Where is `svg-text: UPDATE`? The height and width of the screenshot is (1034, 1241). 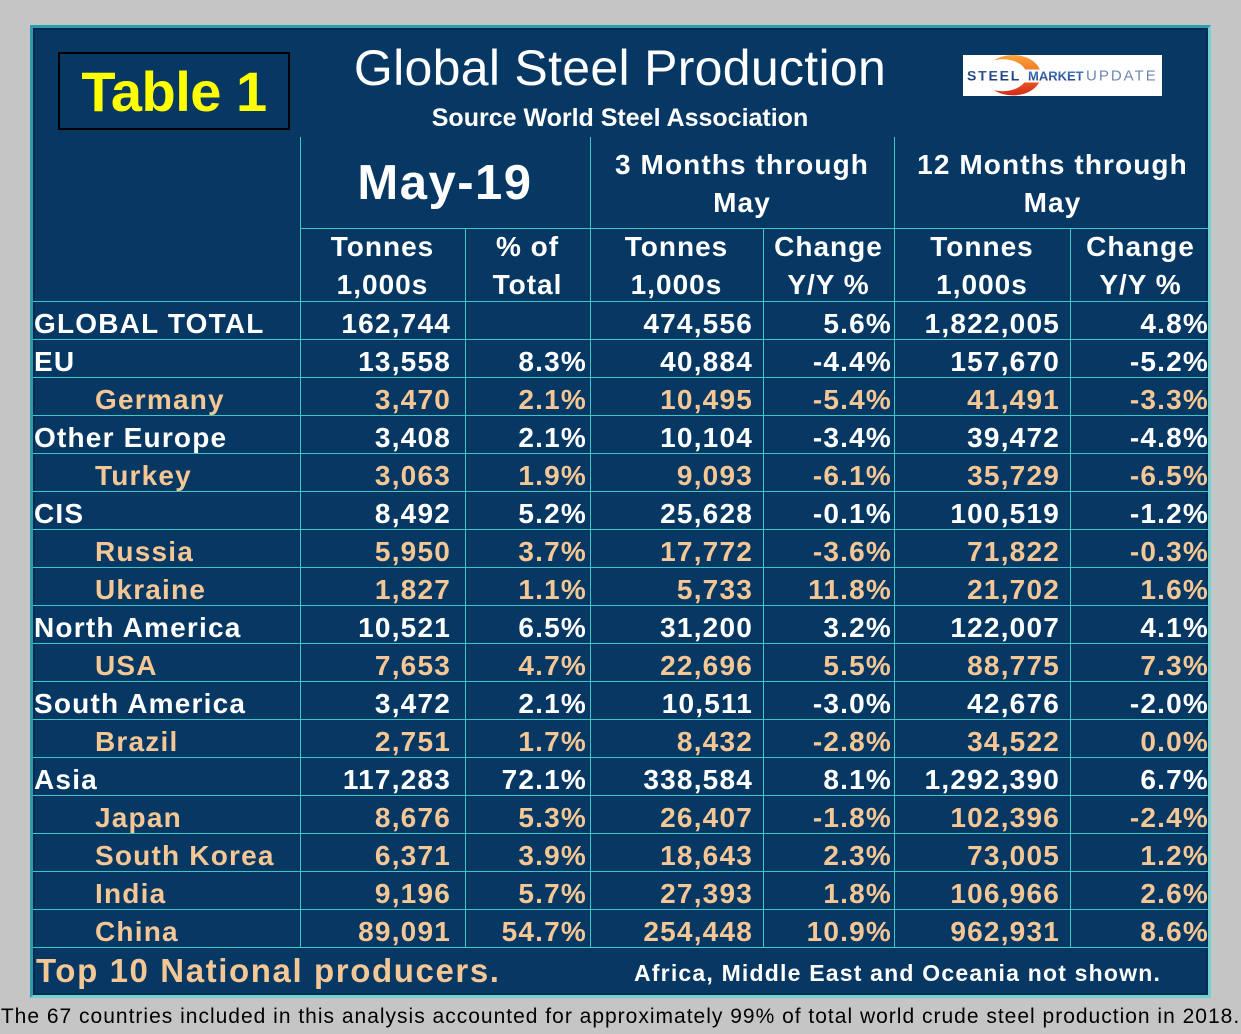 svg-text: UPDATE is located at coordinates (1122, 76).